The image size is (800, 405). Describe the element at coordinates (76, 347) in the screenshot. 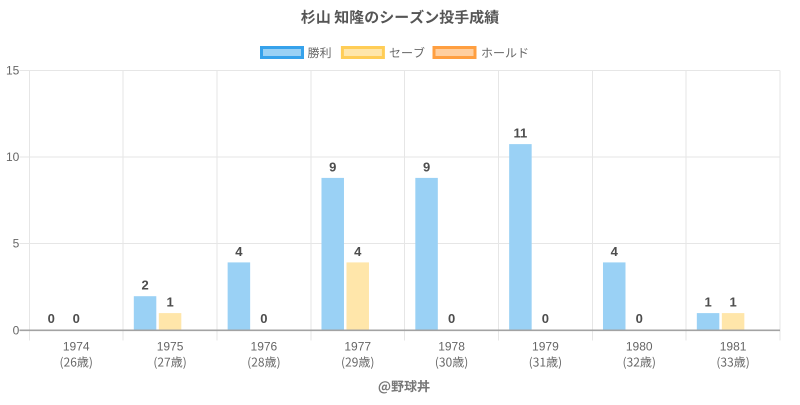

I see `svg-text: 1974` at that location.